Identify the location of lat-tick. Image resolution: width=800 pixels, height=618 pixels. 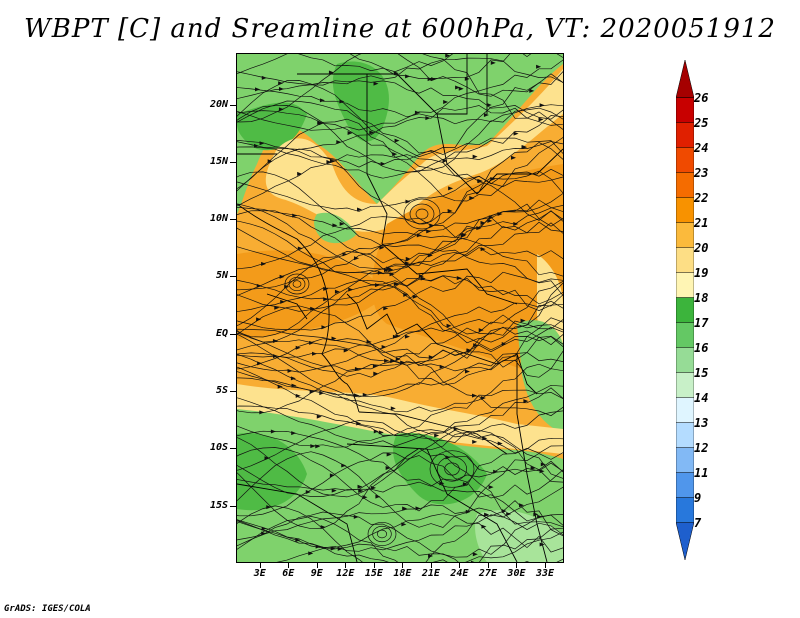
(233, 220).